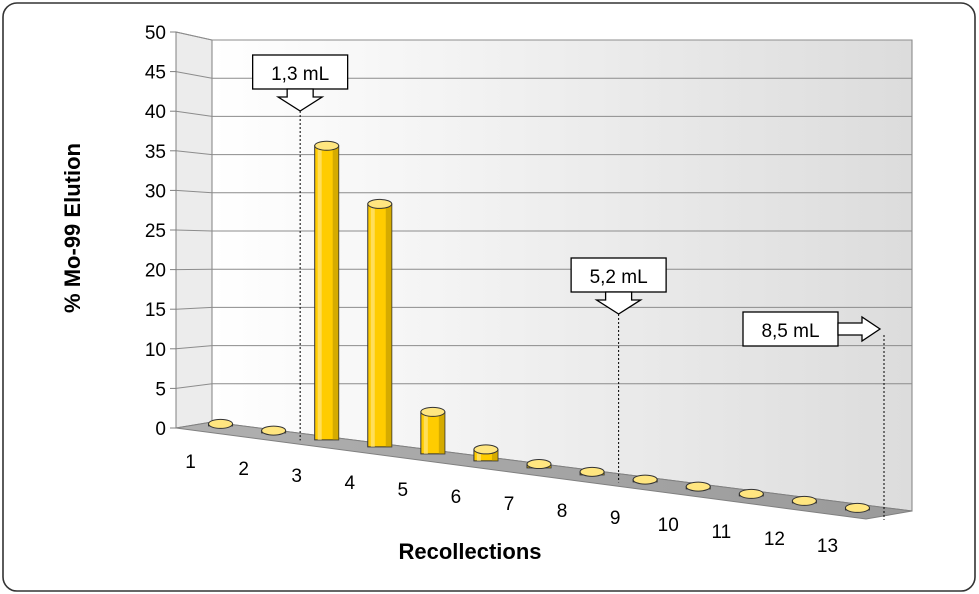  I want to click on y-tick-label: 20, so click(155, 271).